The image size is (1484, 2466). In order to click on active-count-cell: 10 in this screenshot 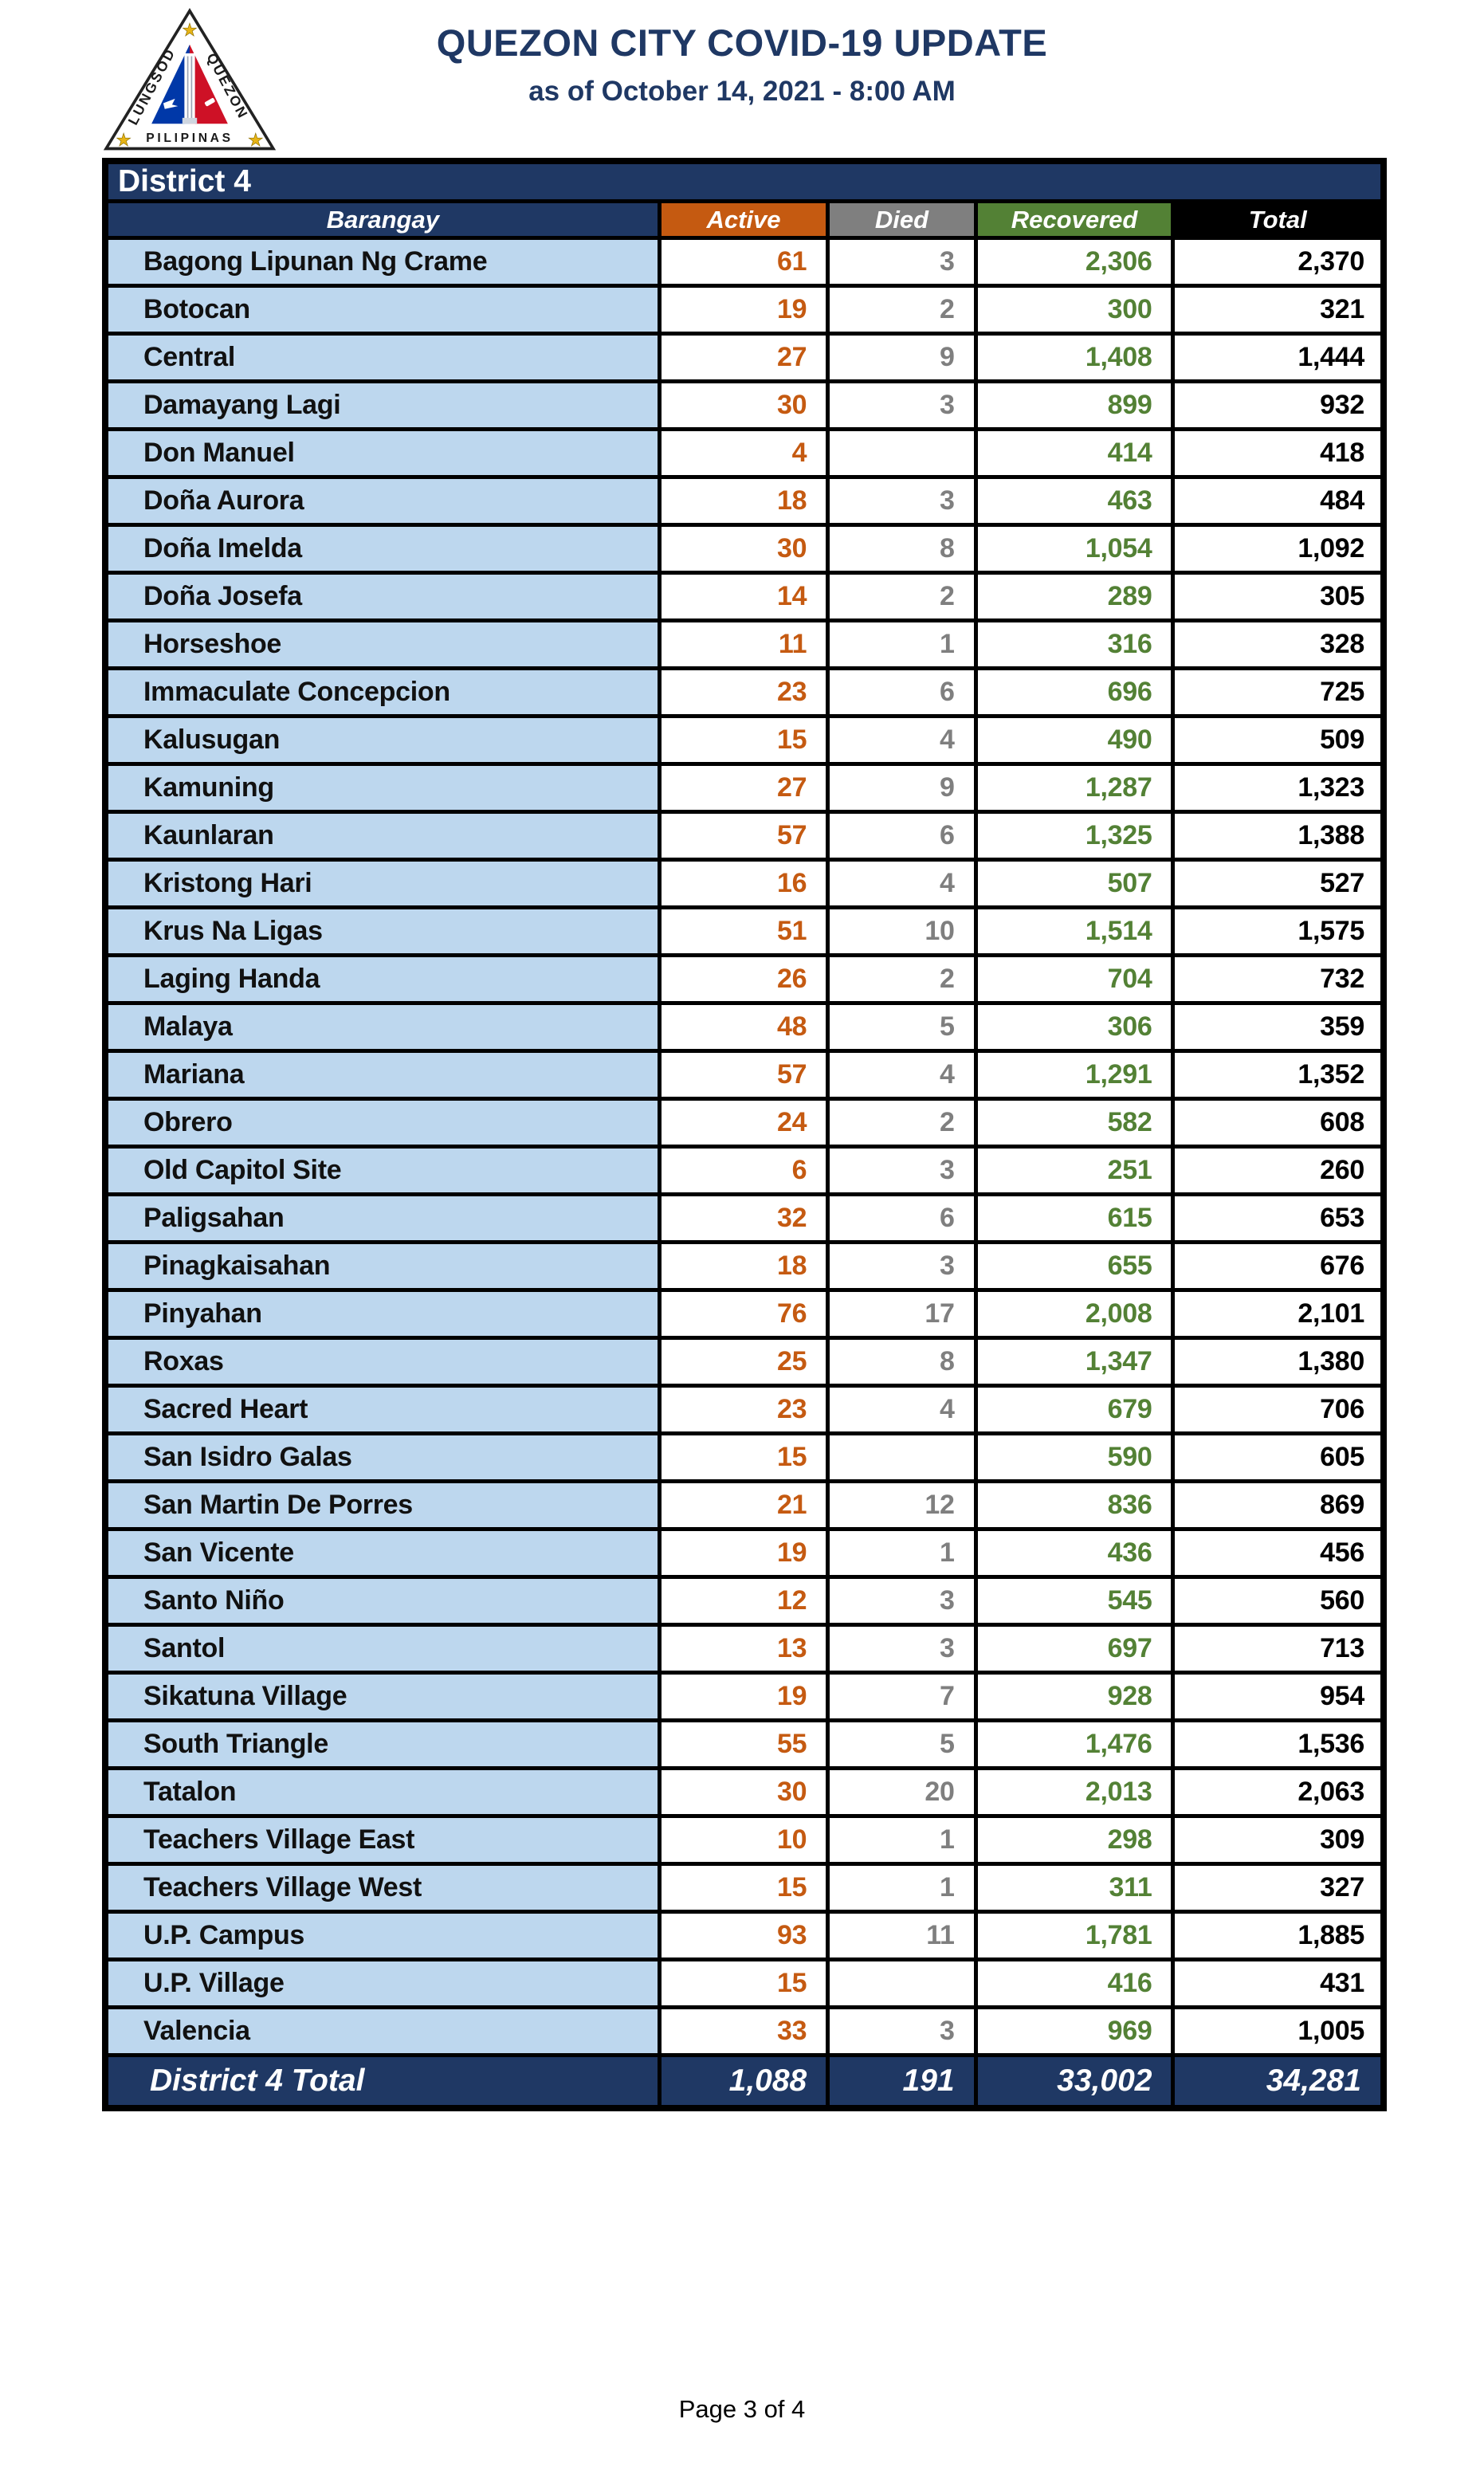, I will do `click(743, 1840)`.